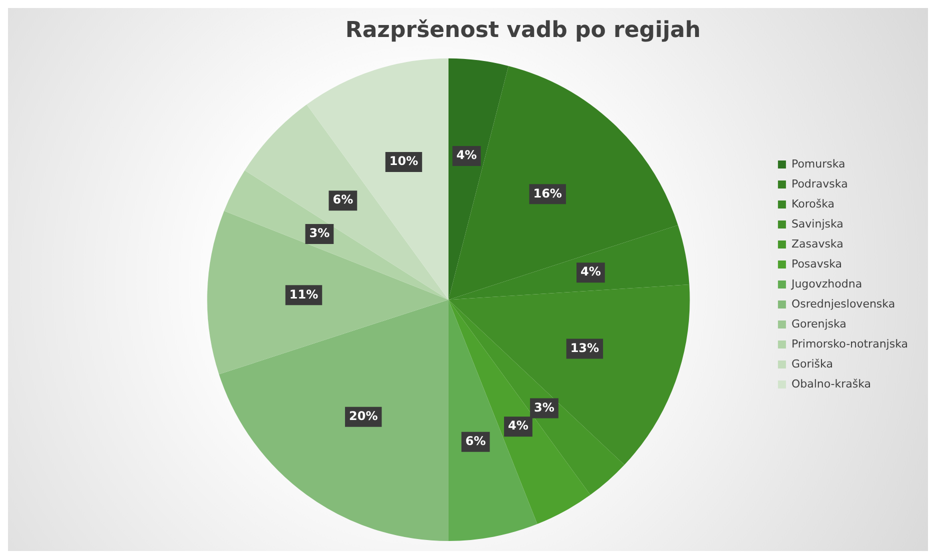 Image resolution: width=936 pixels, height=559 pixels. I want to click on legend-label: Zasavska, so click(817, 243).